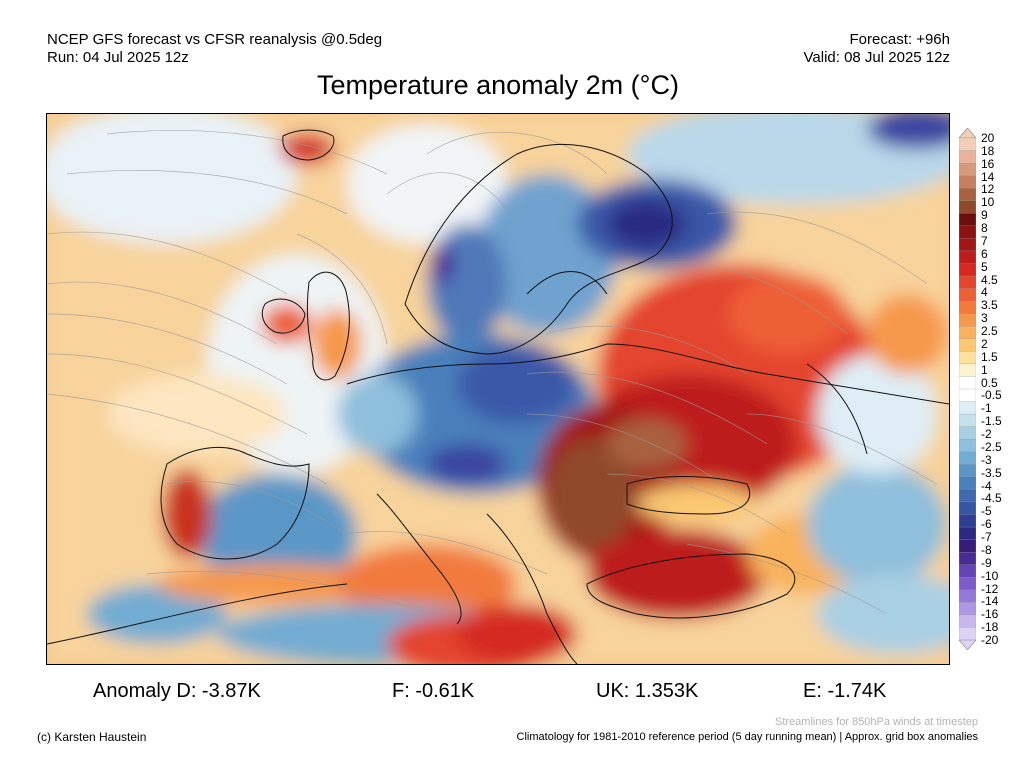 The width and height of the screenshot is (1024, 768). What do you see at coordinates (989, 382) in the screenshot?
I see `scale-label: 0.5` at bounding box center [989, 382].